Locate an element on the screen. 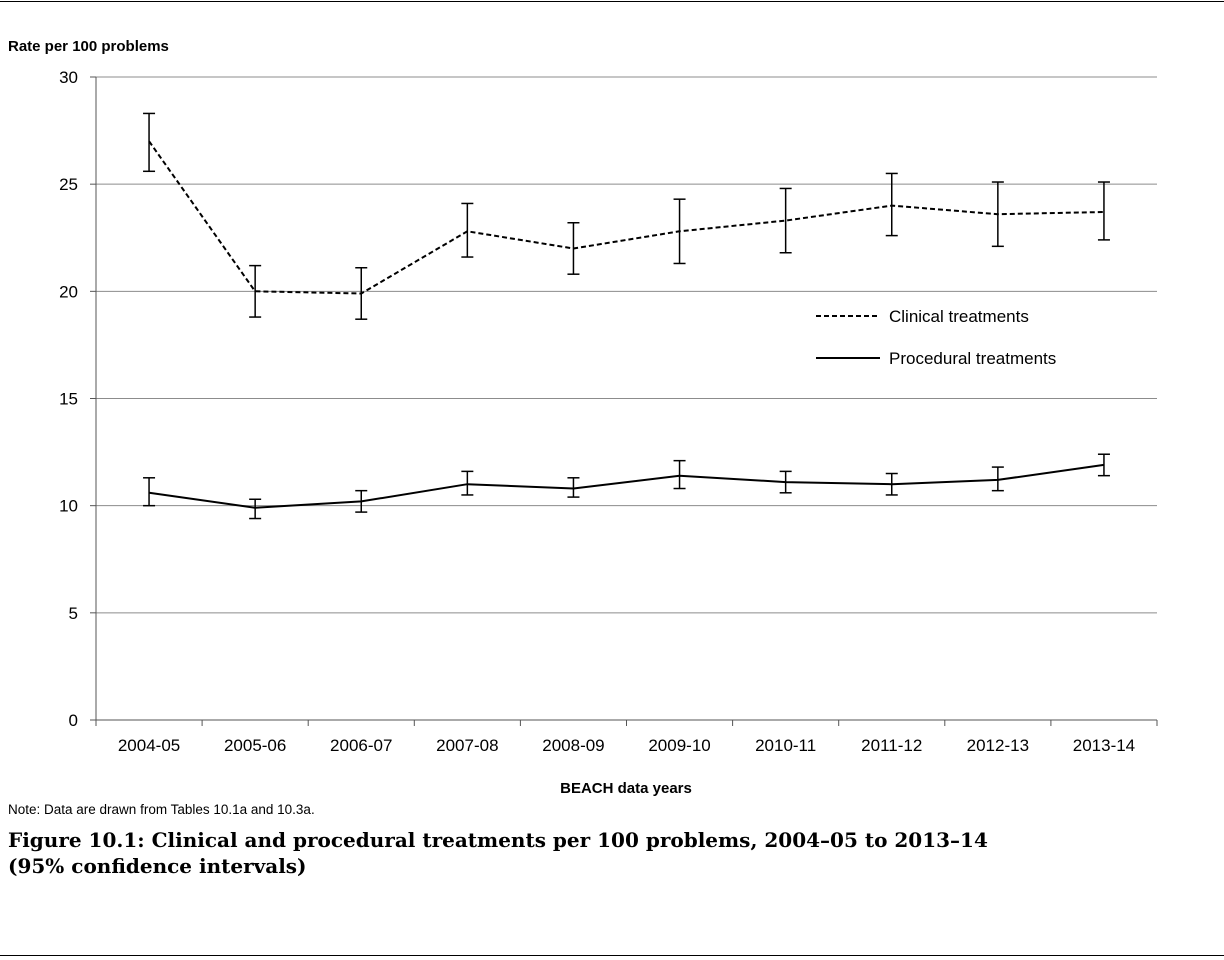 The width and height of the screenshot is (1224, 960). x-tick-label: 2005-06 is located at coordinates (255, 745).